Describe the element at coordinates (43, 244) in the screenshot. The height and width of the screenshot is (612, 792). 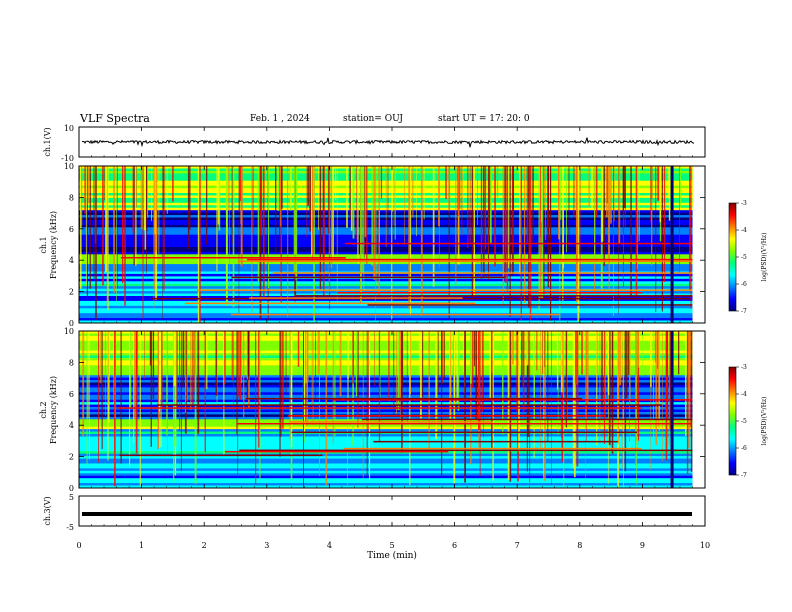
I see `ch1-spectrogram-ylabel-line1: ch.1` at that location.